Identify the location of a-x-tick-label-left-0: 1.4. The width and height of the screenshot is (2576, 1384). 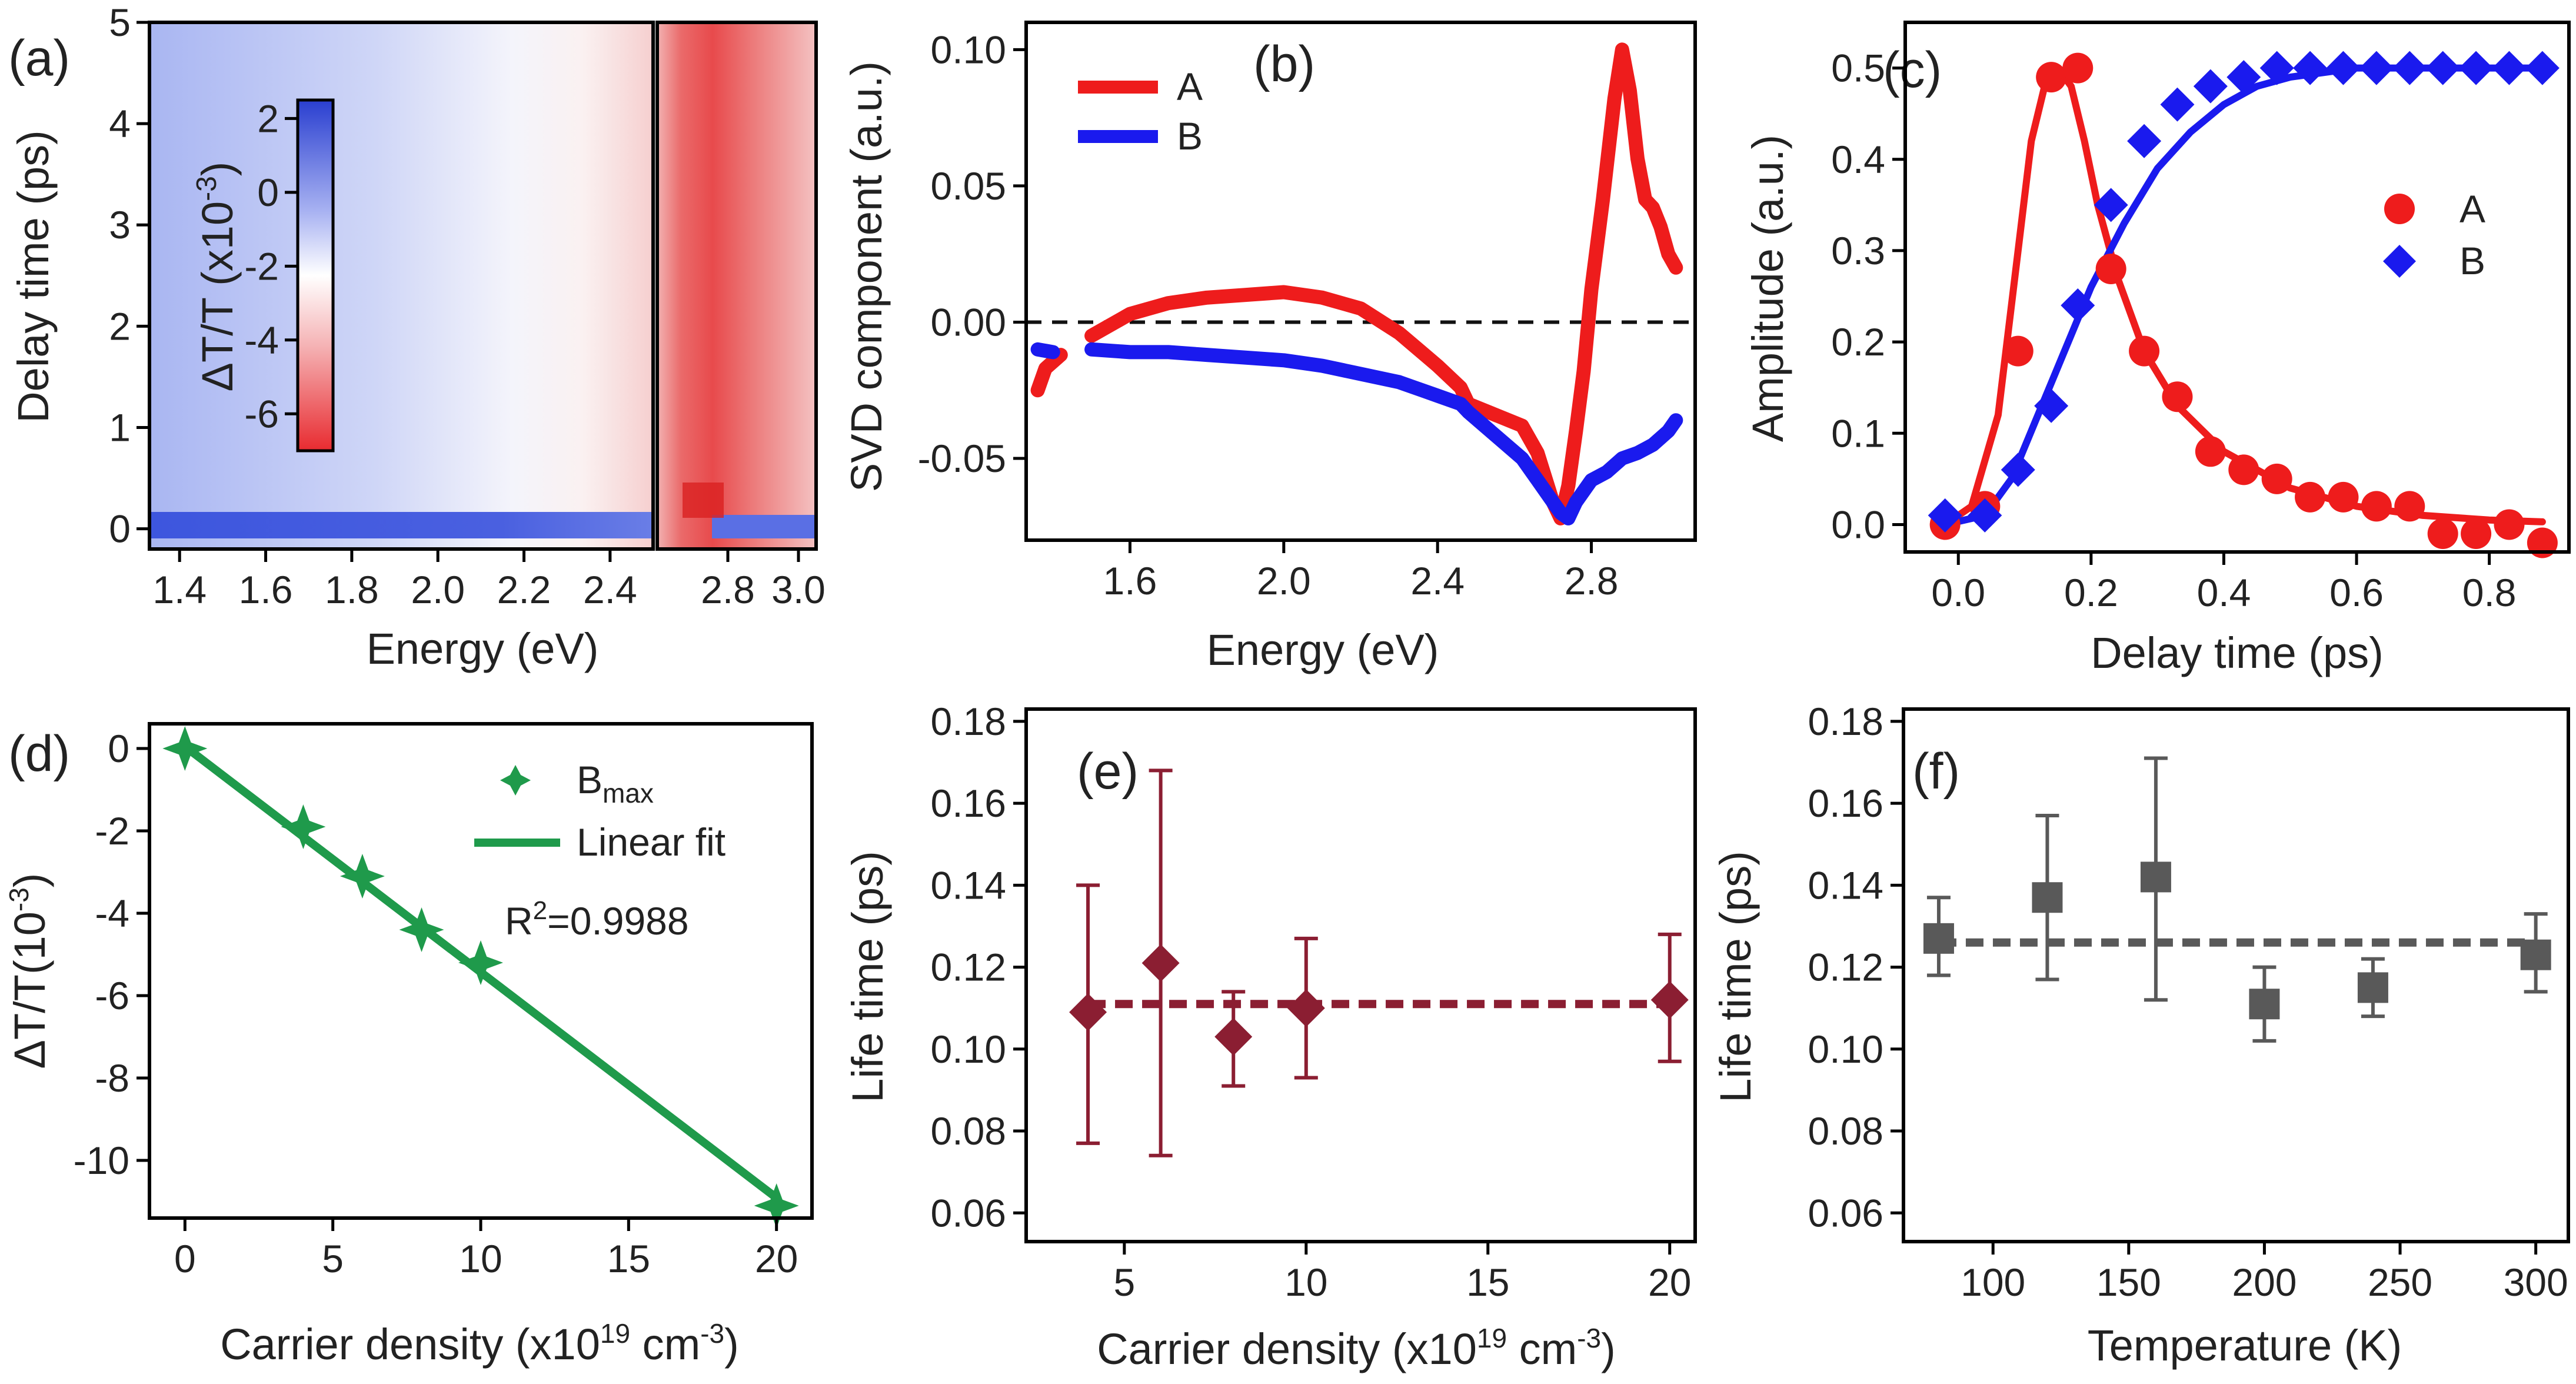
(179, 589).